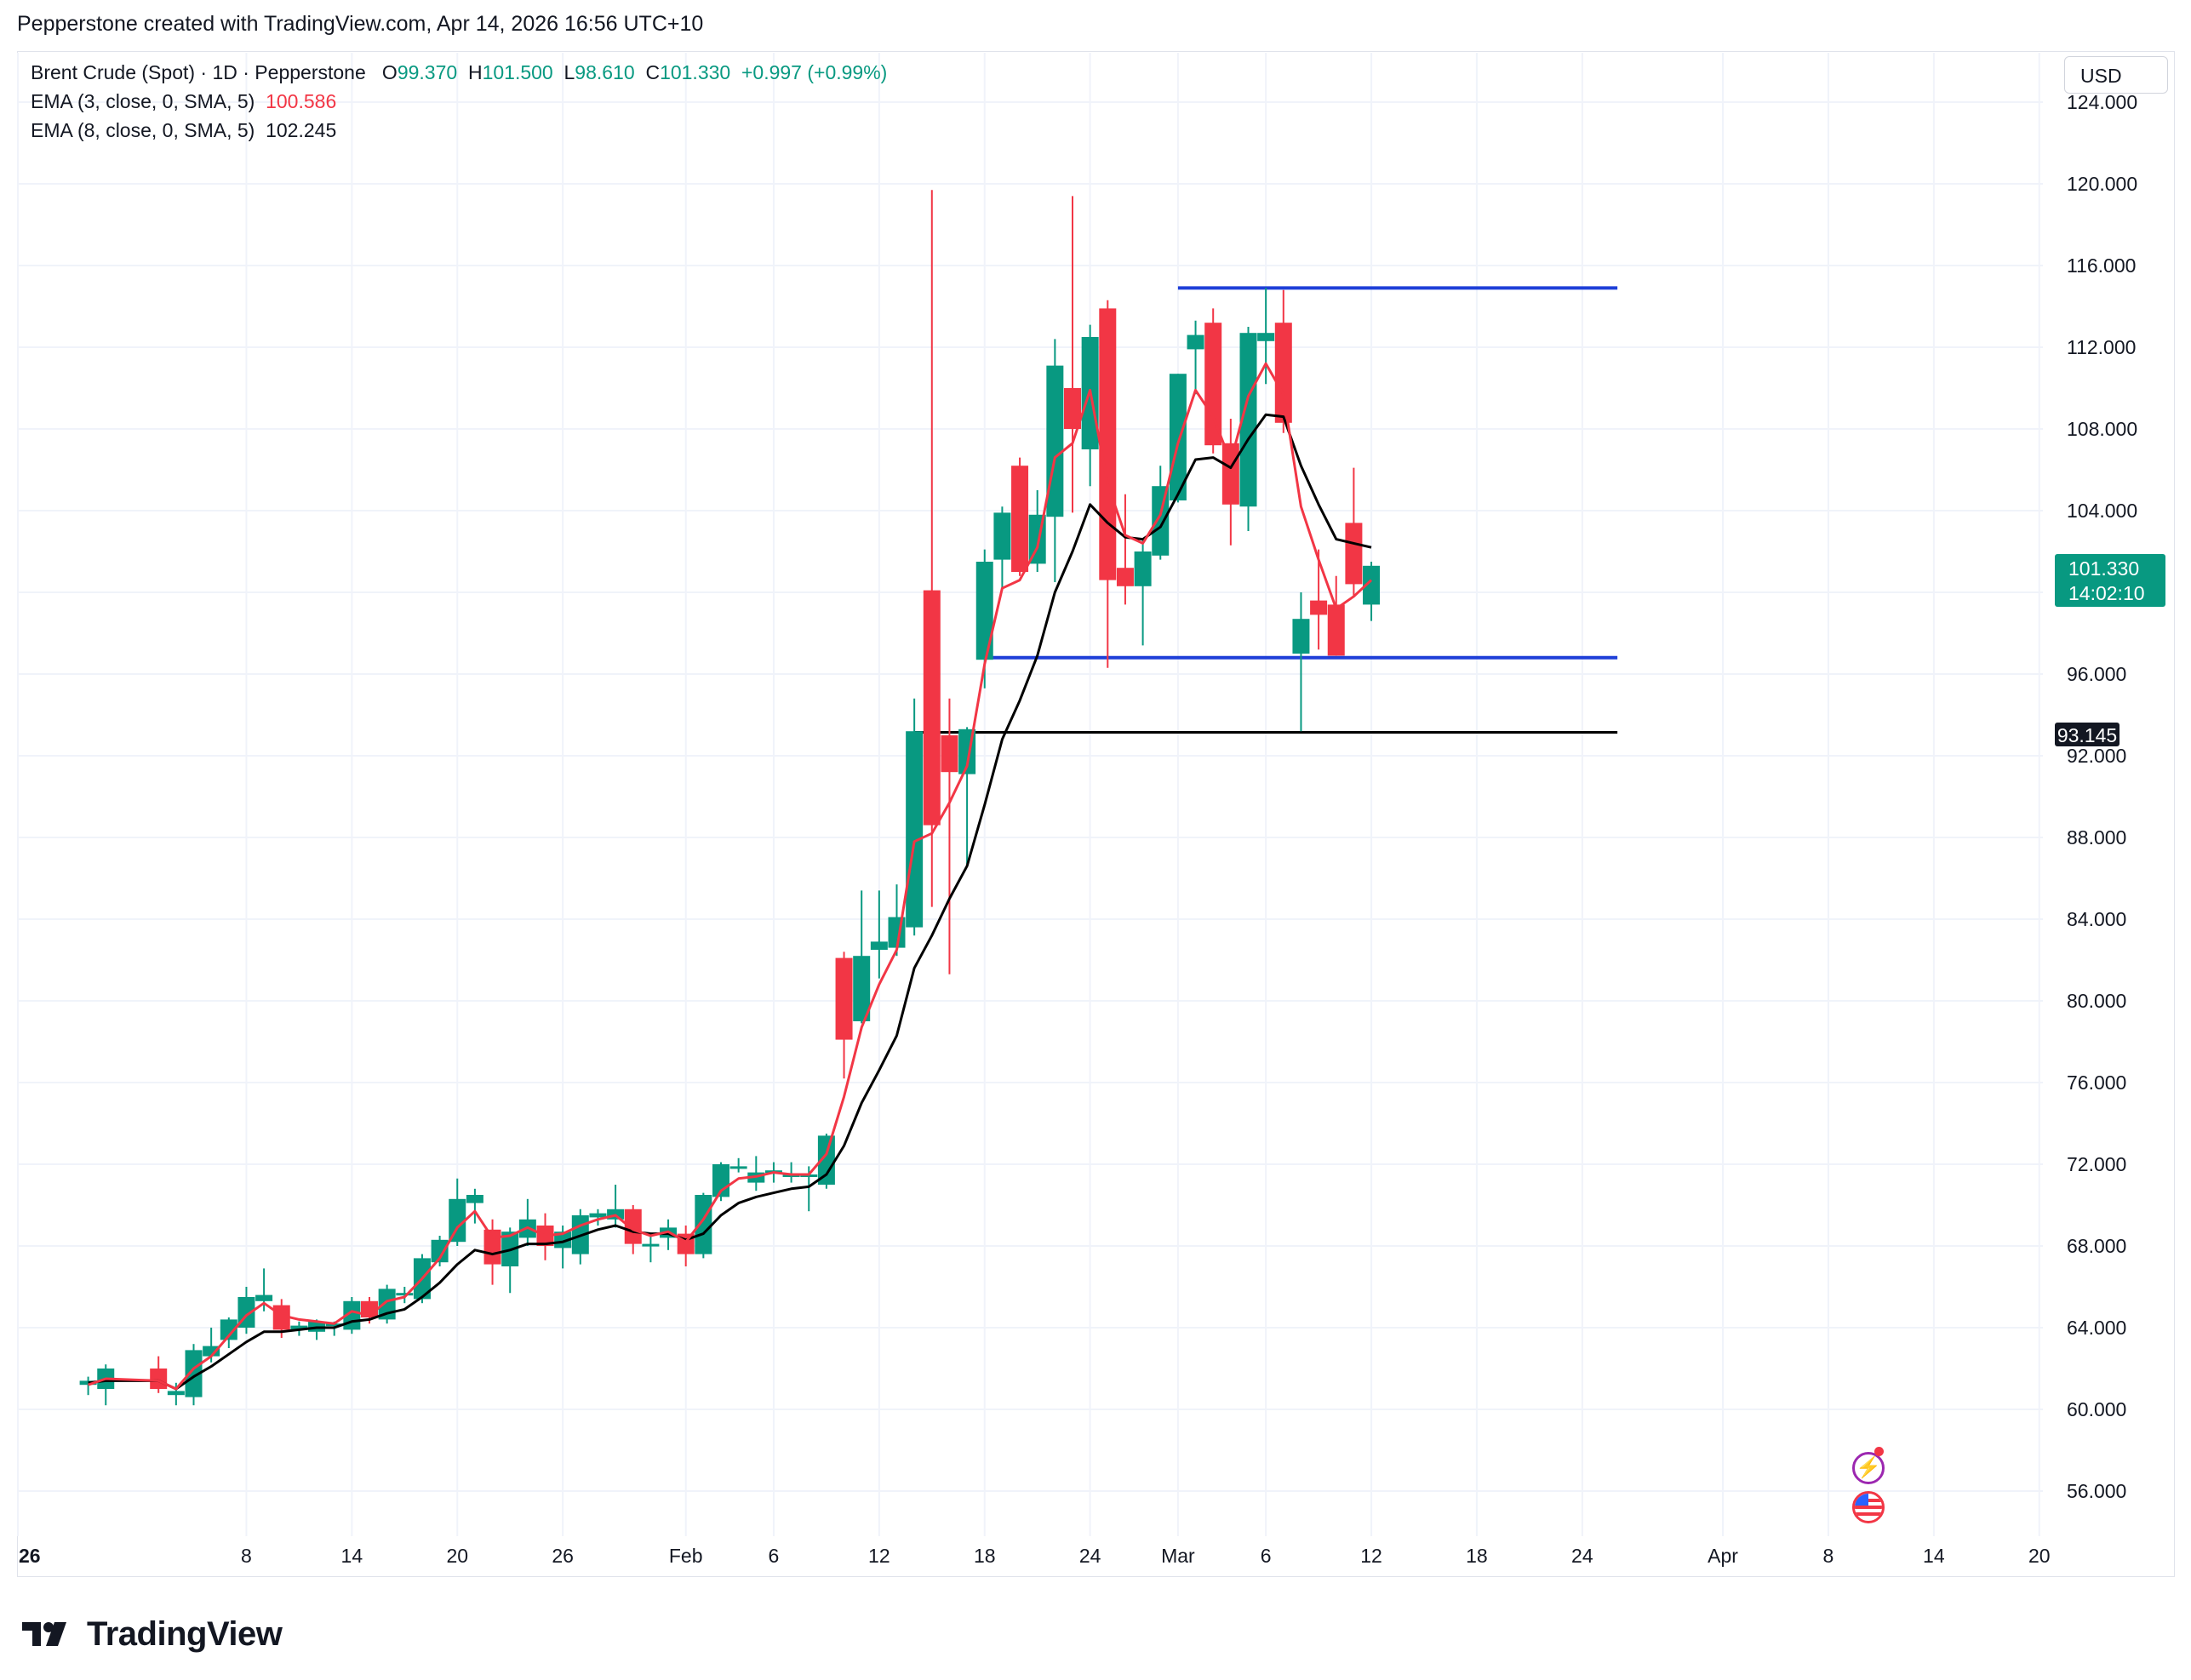  I want to click on y-tick-label: 108.000, so click(2102, 429).